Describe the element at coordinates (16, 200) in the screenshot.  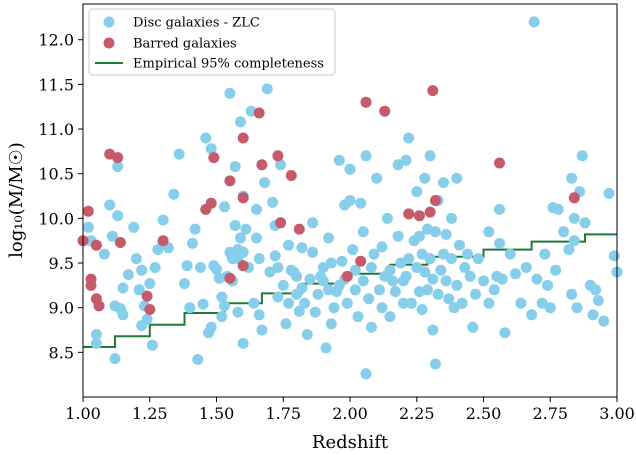
I see `y-axis-label: log₁₀(M/M☉)` at that location.